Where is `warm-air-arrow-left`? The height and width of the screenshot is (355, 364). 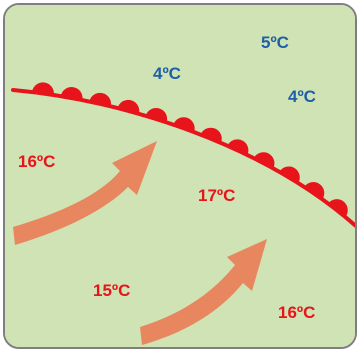
warm-air-arrow-left is located at coordinates (85, 193).